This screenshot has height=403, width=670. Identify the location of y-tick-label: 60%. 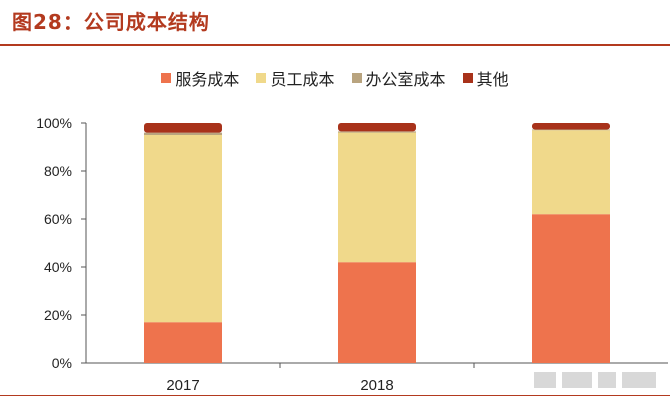
(58, 219).